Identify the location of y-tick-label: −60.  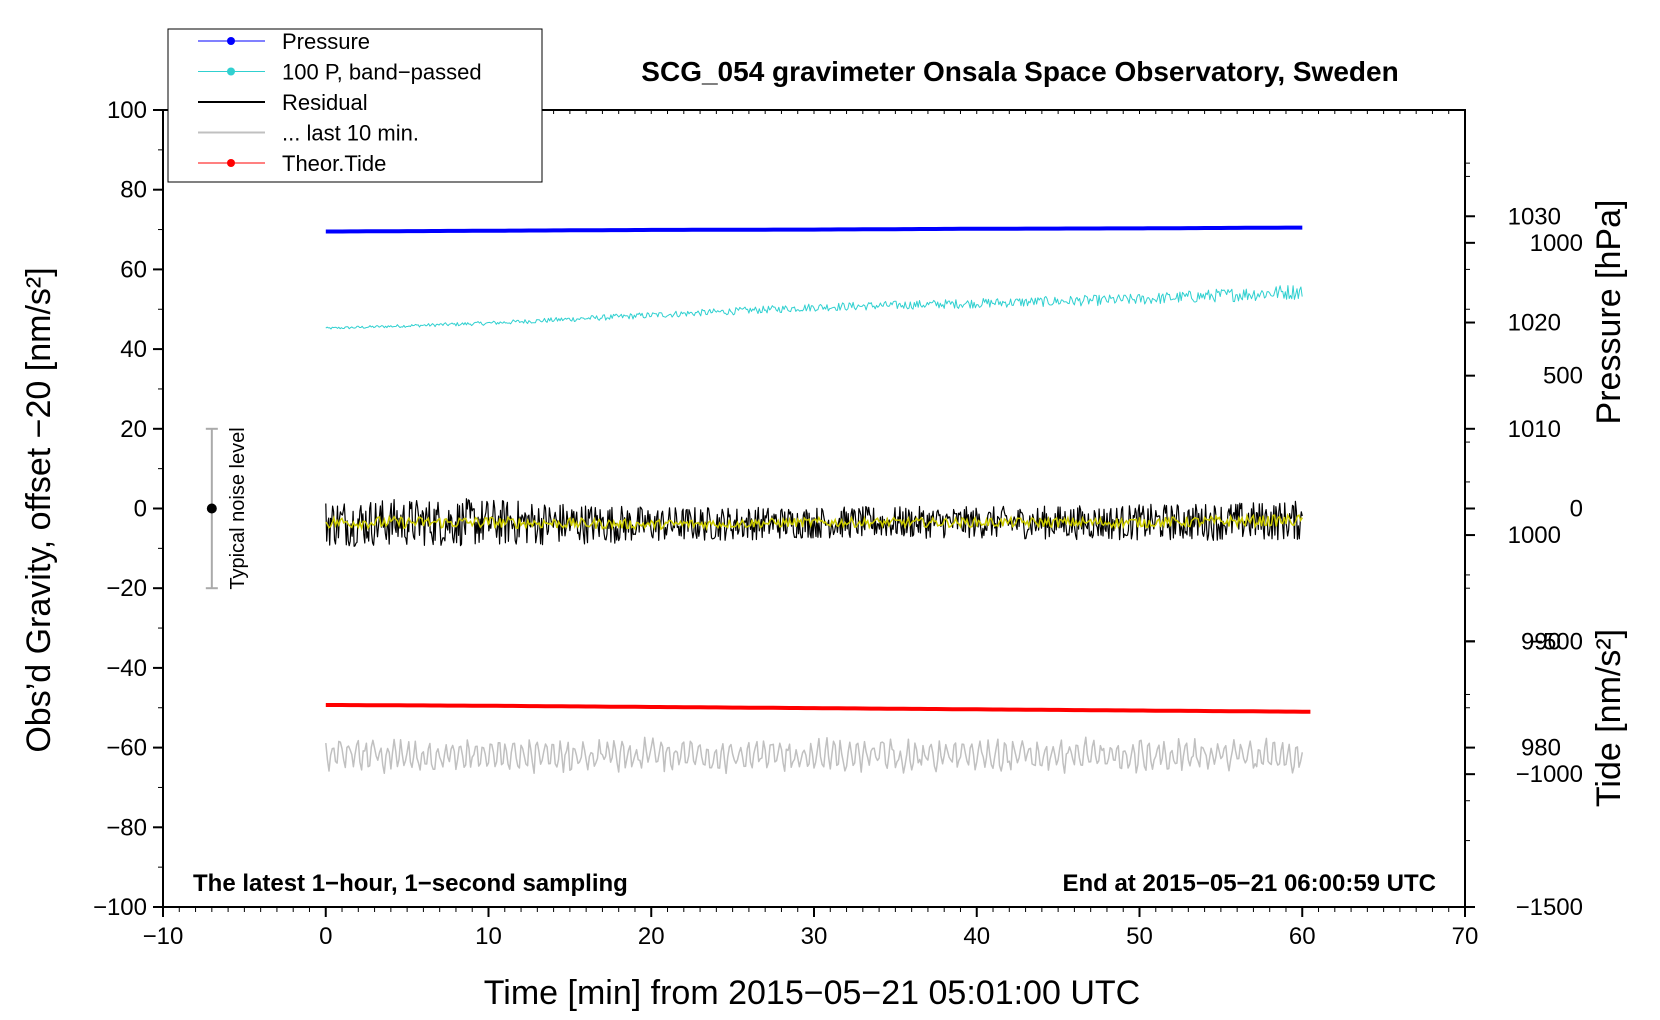
(126, 748).